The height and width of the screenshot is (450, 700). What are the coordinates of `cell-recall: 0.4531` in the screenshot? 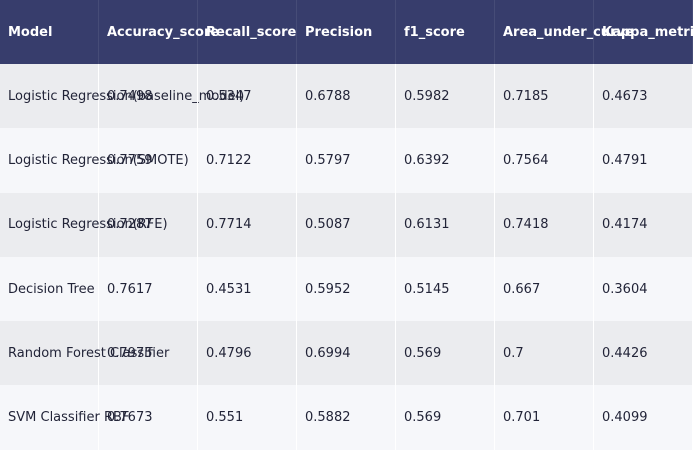 It's located at (247, 289).